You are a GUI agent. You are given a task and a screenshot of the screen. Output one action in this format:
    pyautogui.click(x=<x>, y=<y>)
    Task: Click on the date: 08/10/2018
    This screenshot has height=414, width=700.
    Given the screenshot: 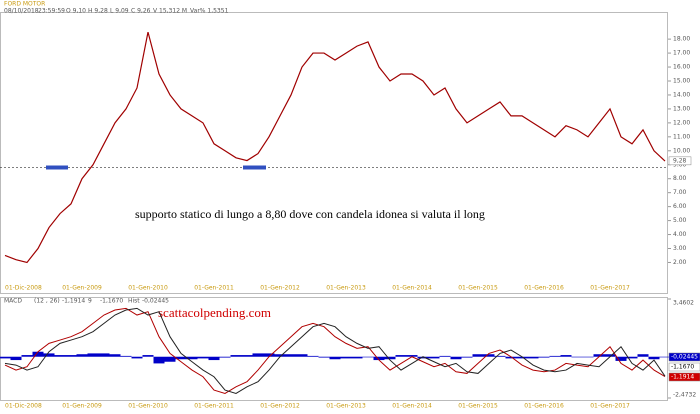 What is the action you would take?
    pyautogui.click(x=21, y=11)
    